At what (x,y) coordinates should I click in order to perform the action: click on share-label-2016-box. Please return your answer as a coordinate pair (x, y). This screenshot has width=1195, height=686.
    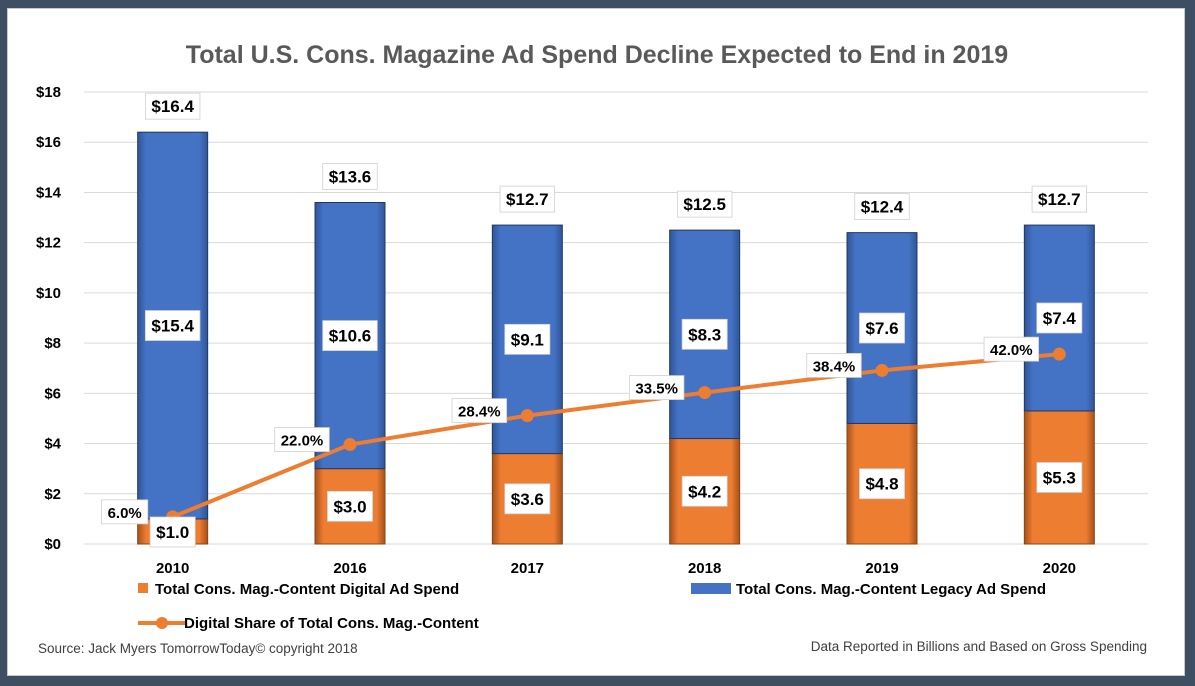
    Looking at the image, I should click on (302, 439).